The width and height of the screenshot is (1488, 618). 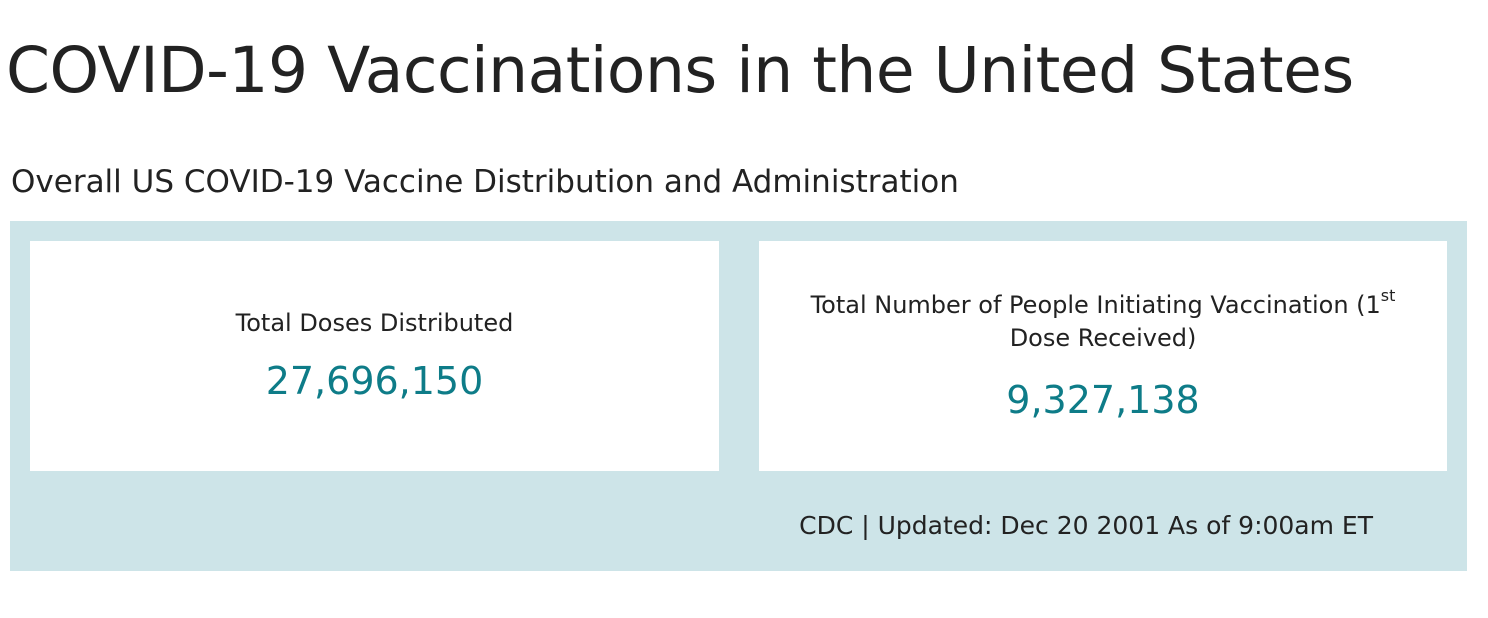 I want to click on people-initiating-label-superscript: st, so click(x=1388, y=295).